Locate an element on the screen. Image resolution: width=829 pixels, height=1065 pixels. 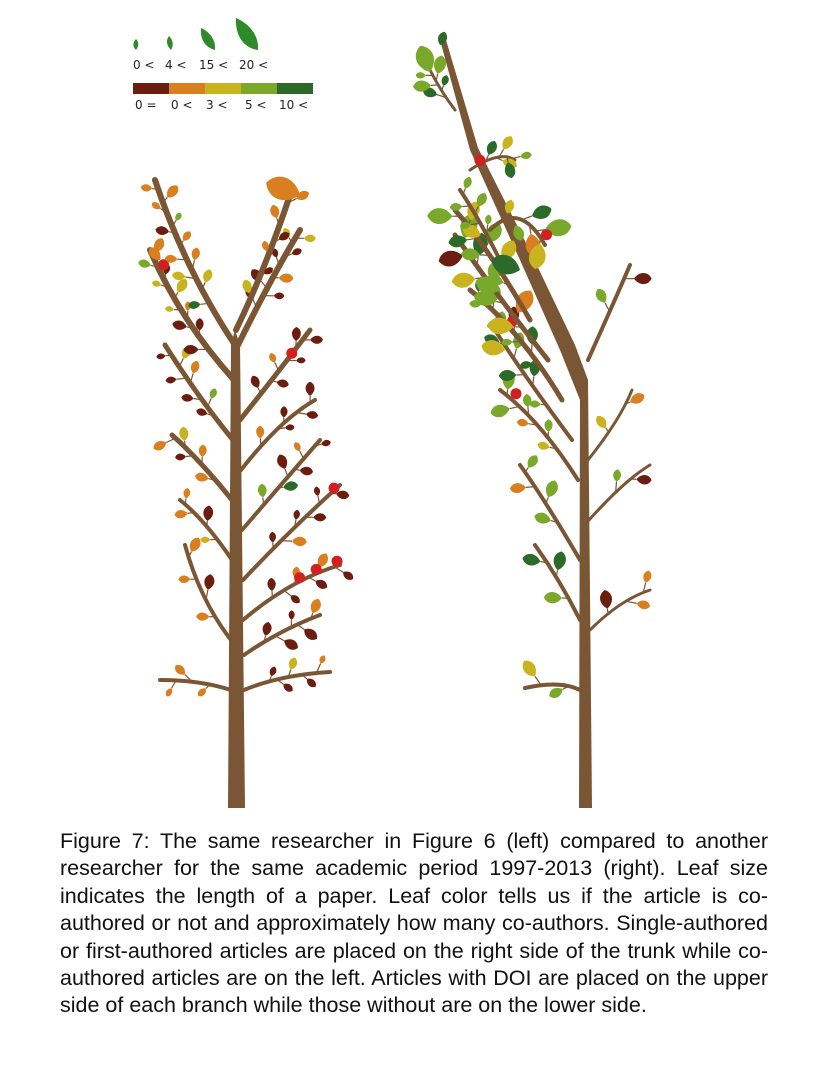
trunk is located at coordinates (236, 569).